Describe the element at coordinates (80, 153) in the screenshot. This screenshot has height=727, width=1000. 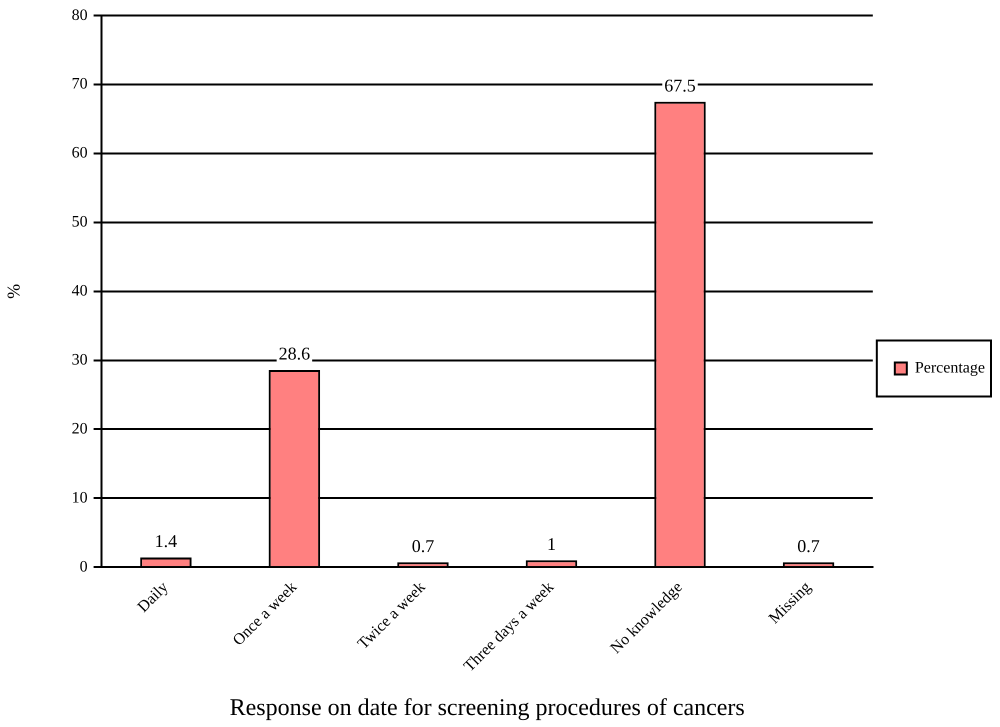
I see `y-tick-label: 60` at that location.